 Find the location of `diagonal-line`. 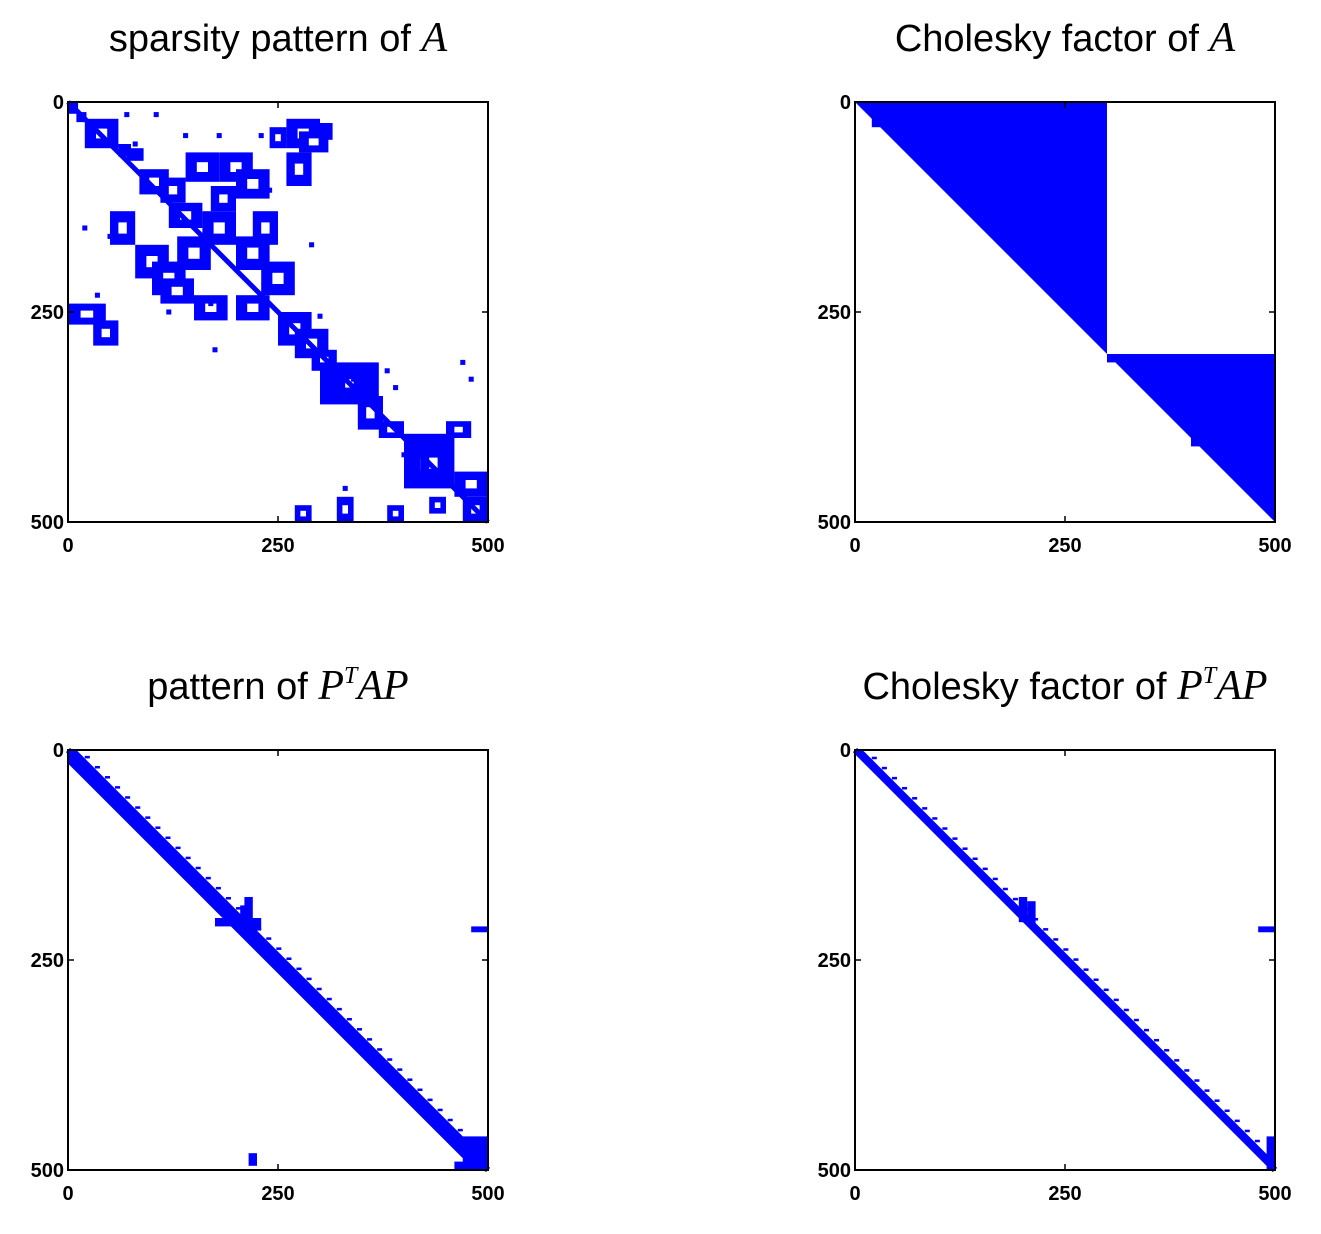

diagonal-line is located at coordinates (278, 312).